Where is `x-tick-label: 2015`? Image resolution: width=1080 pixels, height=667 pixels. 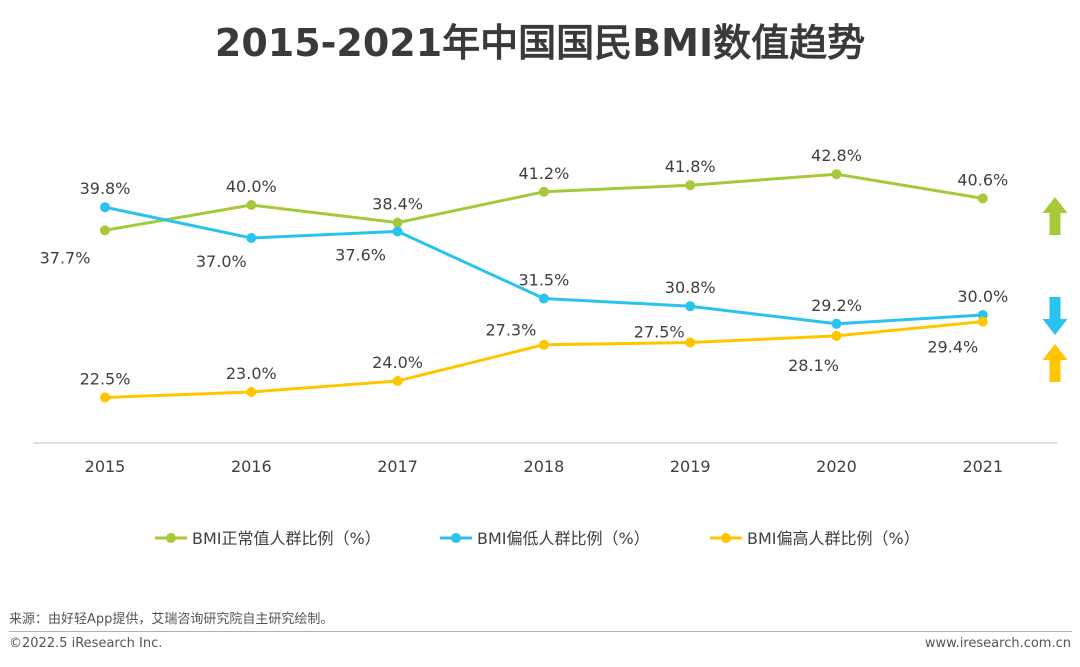
x-tick-label: 2015 is located at coordinates (105, 466).